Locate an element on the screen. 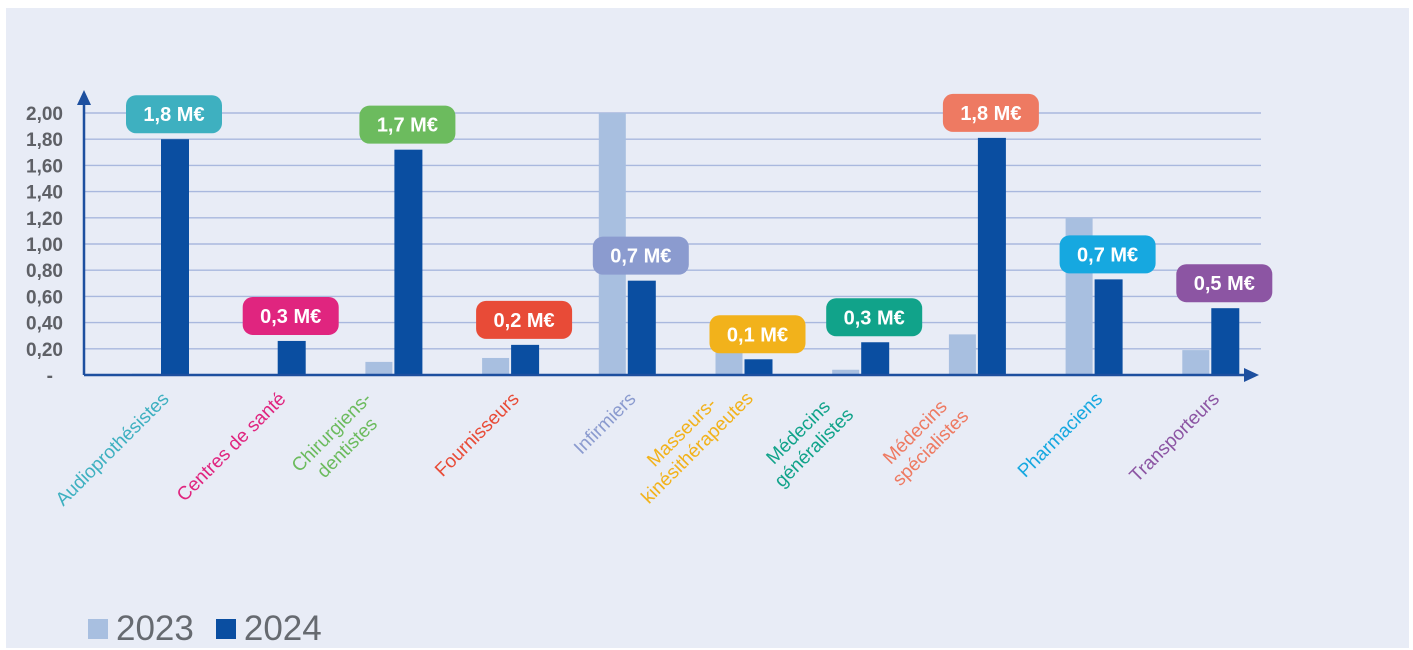 This screenshot has width=1413, height=650. x-tick-label-line: Centres de santé is located at coordinates (231, 447).